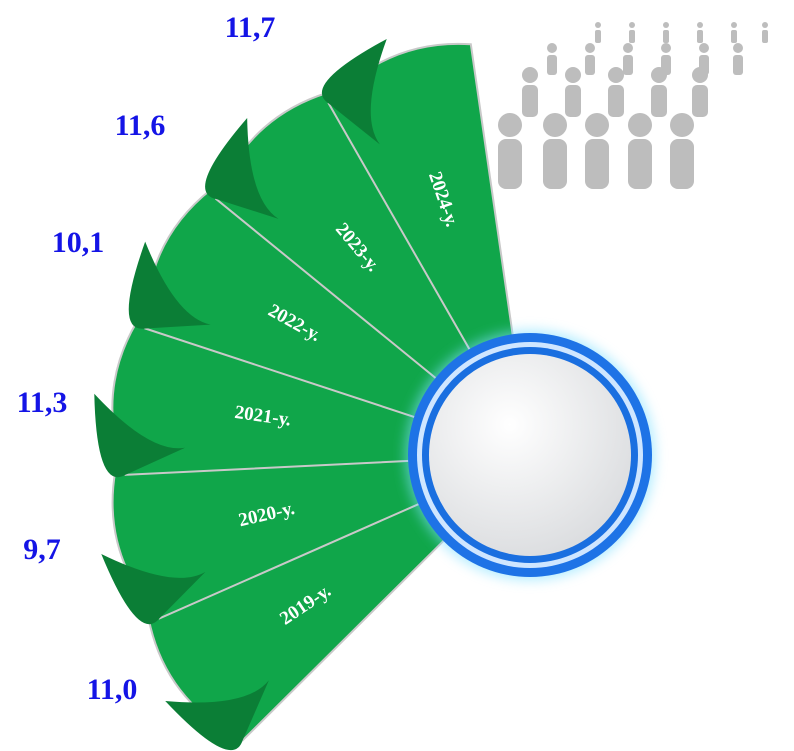  Describe the element at coordinates (633, 105) in the screenshot. I see `people-icon` at that location.